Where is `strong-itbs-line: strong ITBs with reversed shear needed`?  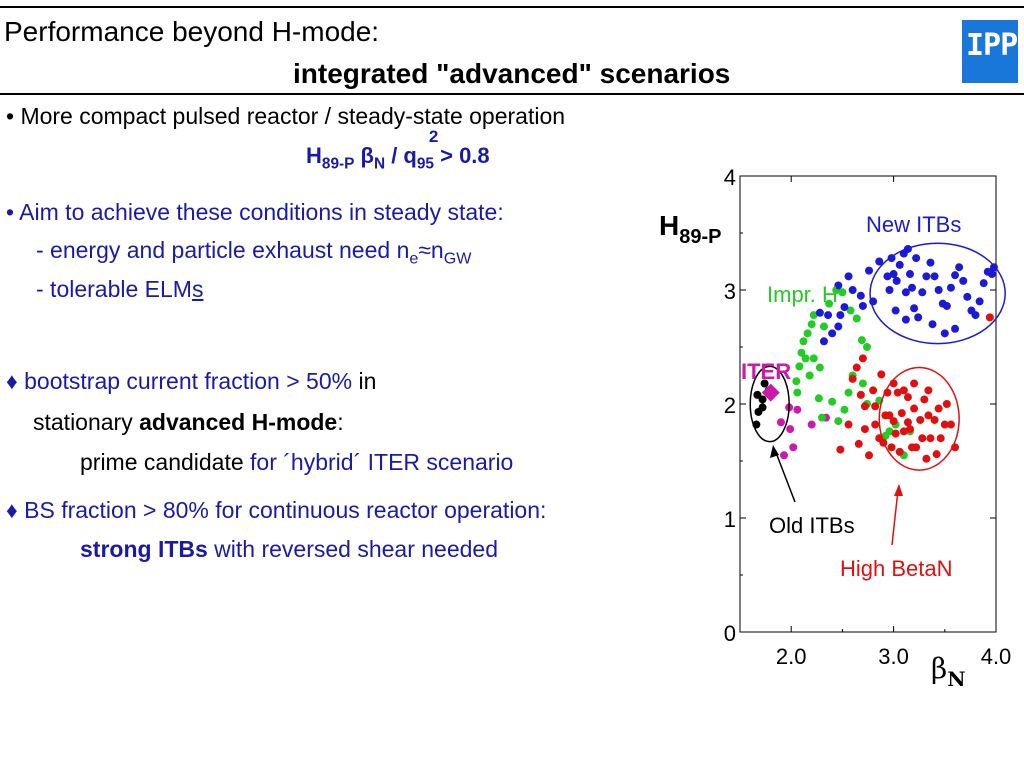
strong-itbs-line: strong ITBs with reversed shear needed is located at coordinates (289, 549).